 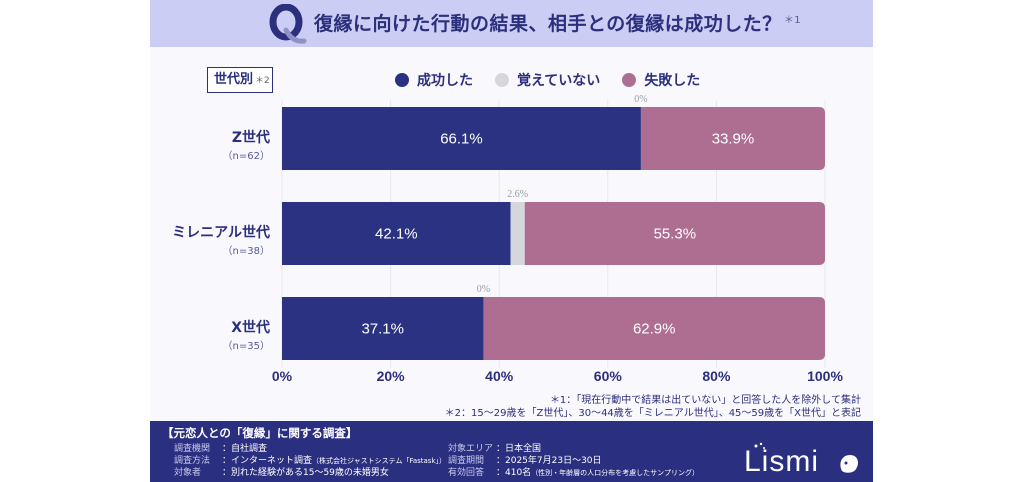 What do you see at coordinates (615, 473) in the screenshot?
I see `info-value-note: （性別・年齢層の人口分布を考慮したサンプリング）` at bounding box center [615, 473].